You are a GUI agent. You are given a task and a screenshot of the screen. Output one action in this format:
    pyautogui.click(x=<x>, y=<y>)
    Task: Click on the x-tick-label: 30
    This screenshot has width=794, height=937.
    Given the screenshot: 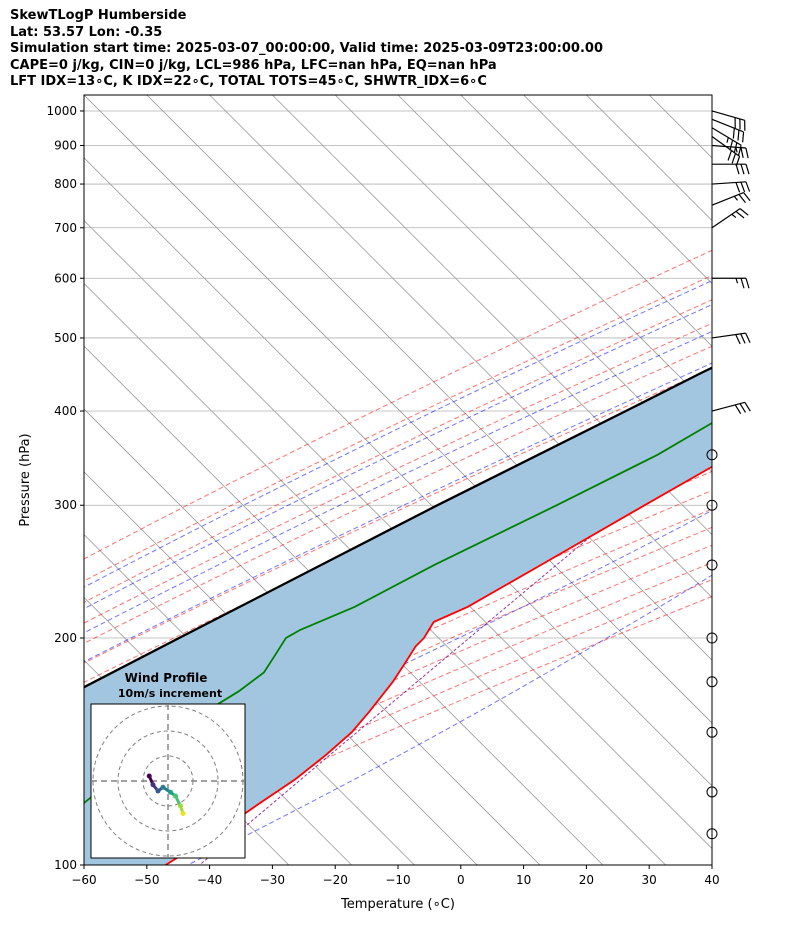 What is the action you would take?
    pyautogui.click(x=649, y=880)
    